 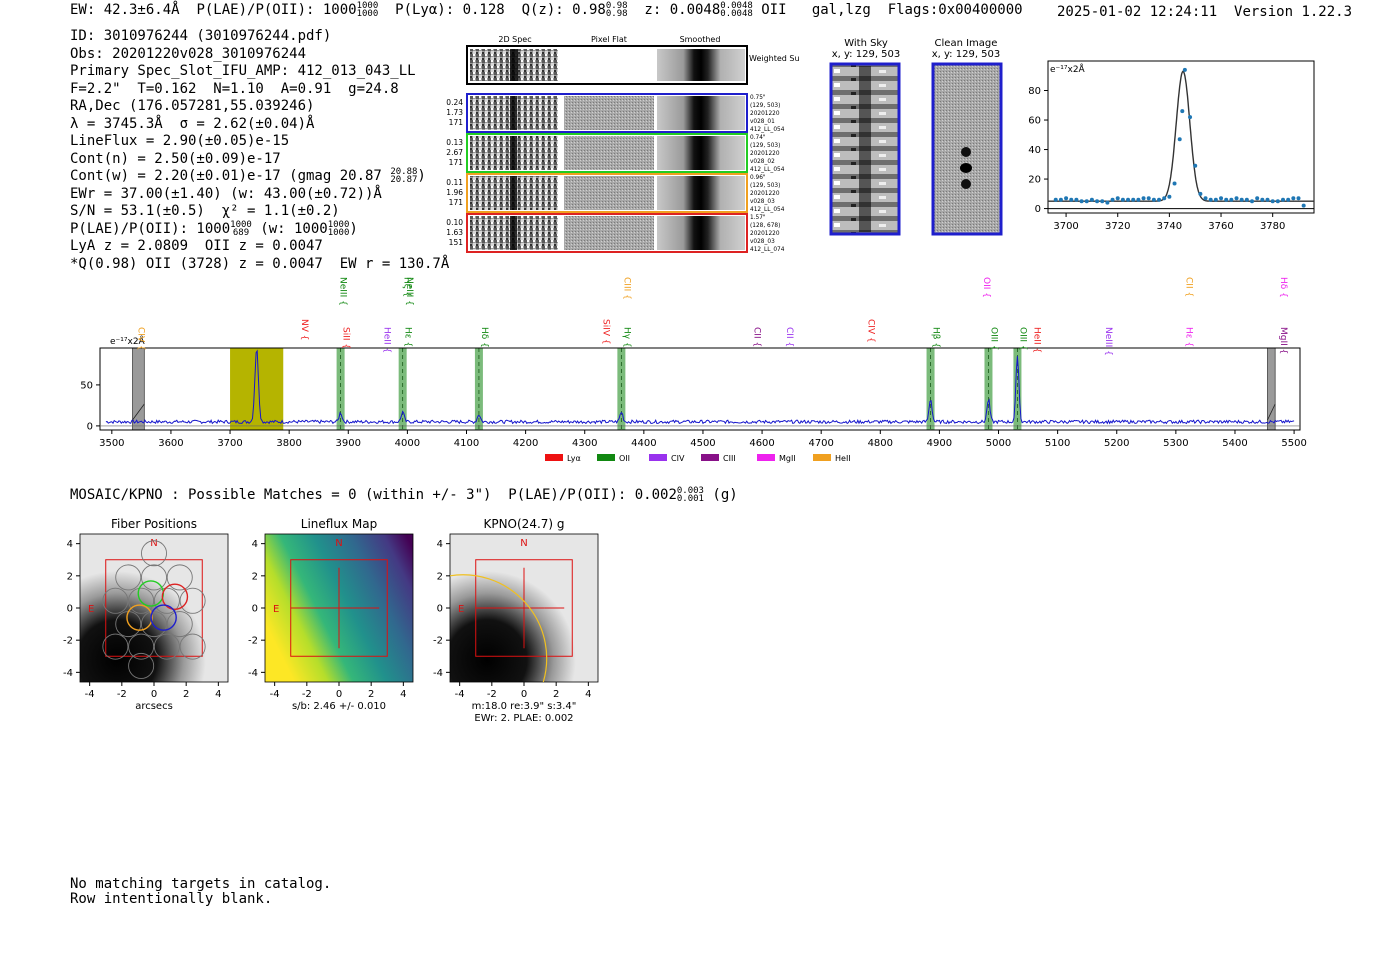 What do you see at coordinates (346, 338) in the screenshot?
I see `spectral-line-label: SiII {` at bounding box center [346, 338].